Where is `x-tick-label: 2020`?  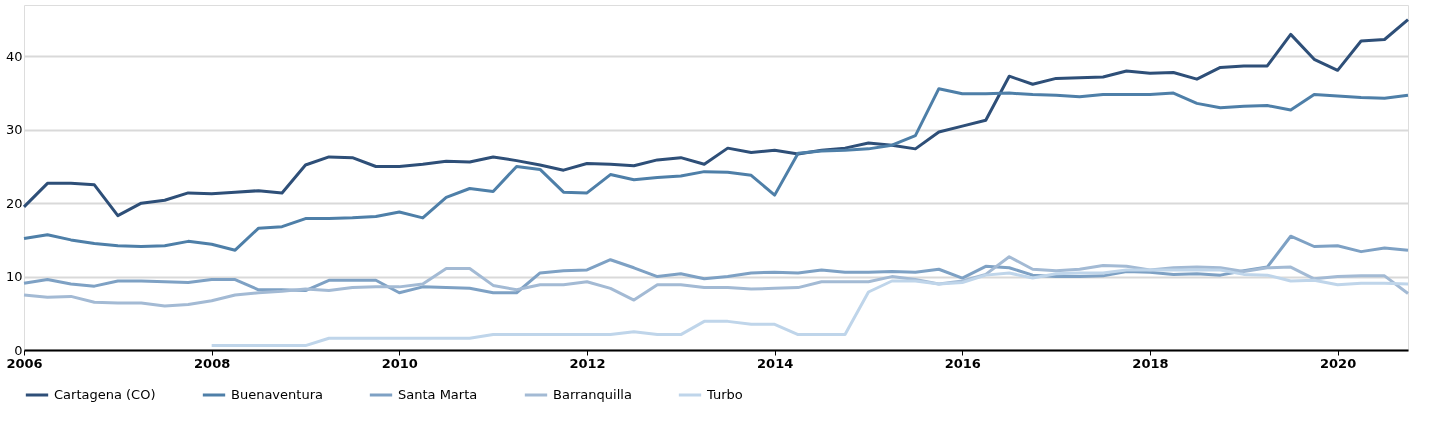
x-tick-label: 2020 is located at coordinates (1338, 363).